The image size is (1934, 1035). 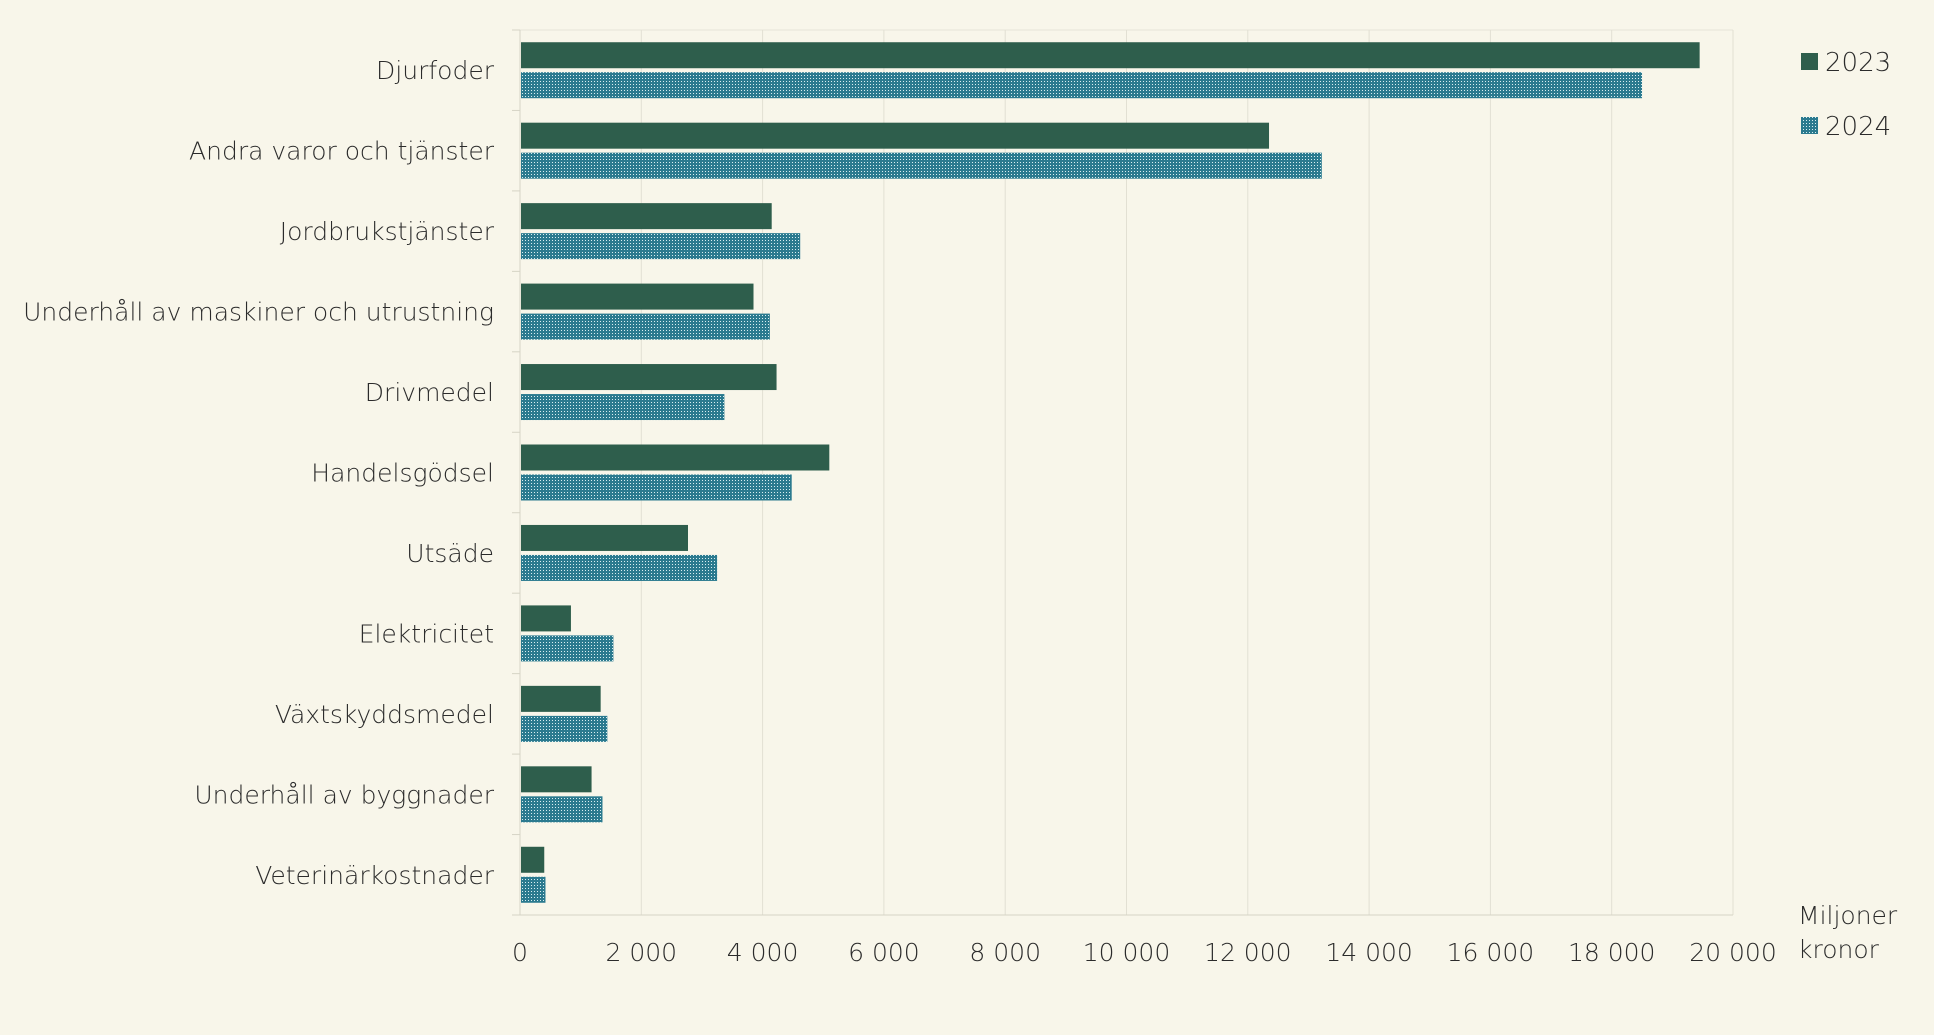 I want to click on x-axis-unit-line: Miljoner, so click(x=1848, y=915).